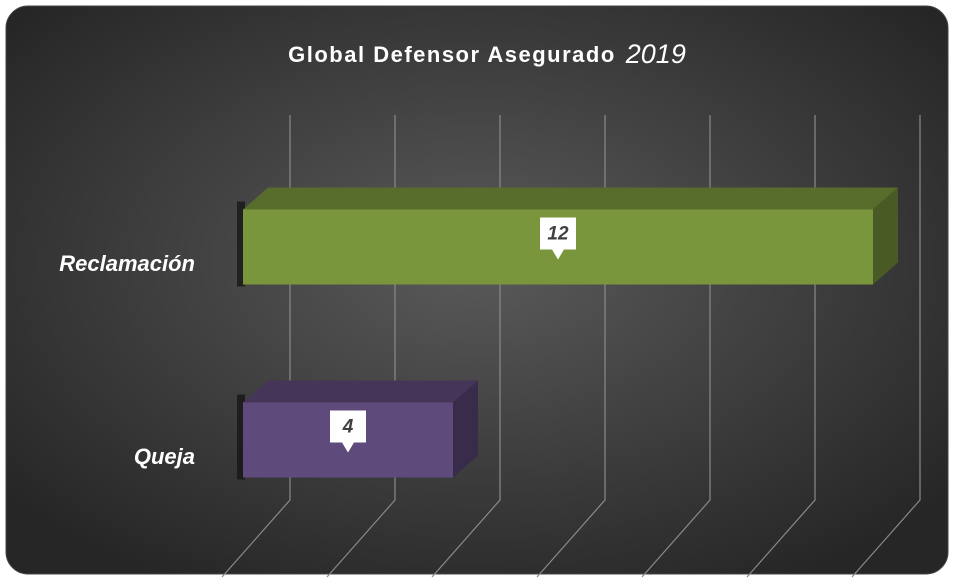  I want to click on title-year: 2019, so click(655, 54).